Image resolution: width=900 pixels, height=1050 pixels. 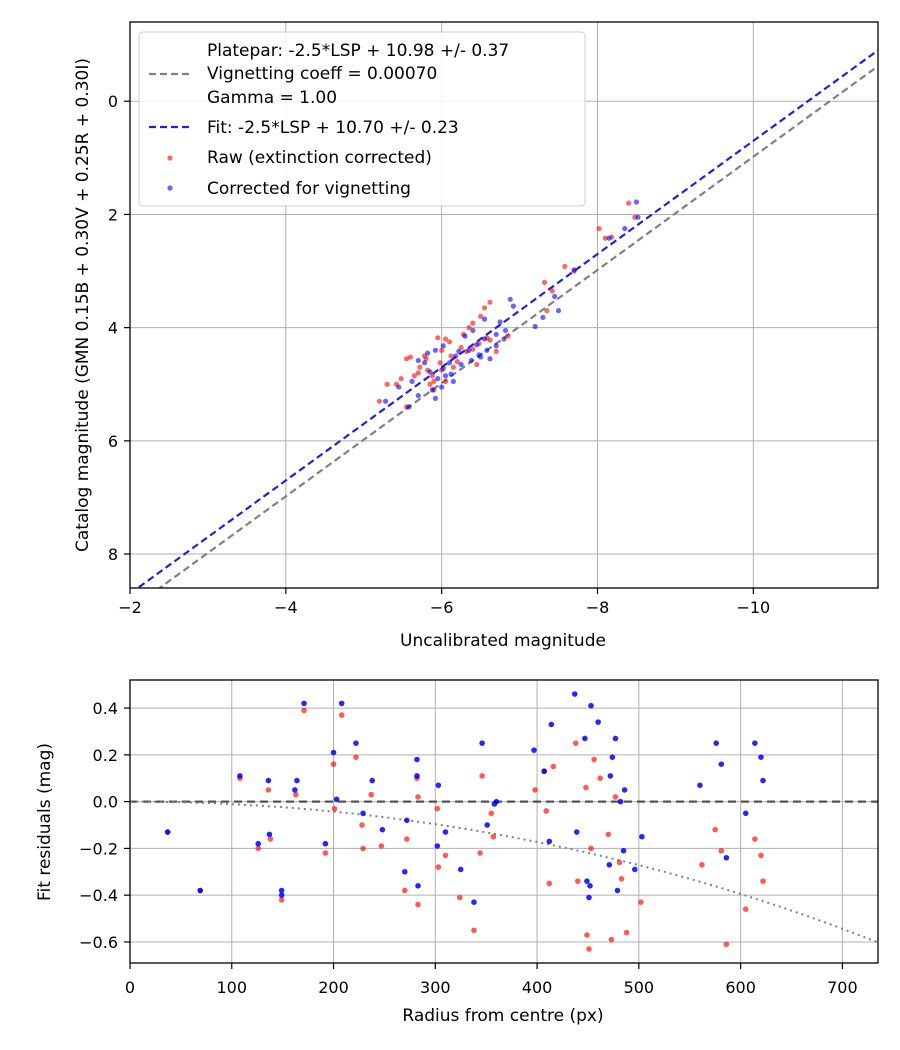 I want to click on residuals-xtick-label: 100, so click(x=231, y=987).